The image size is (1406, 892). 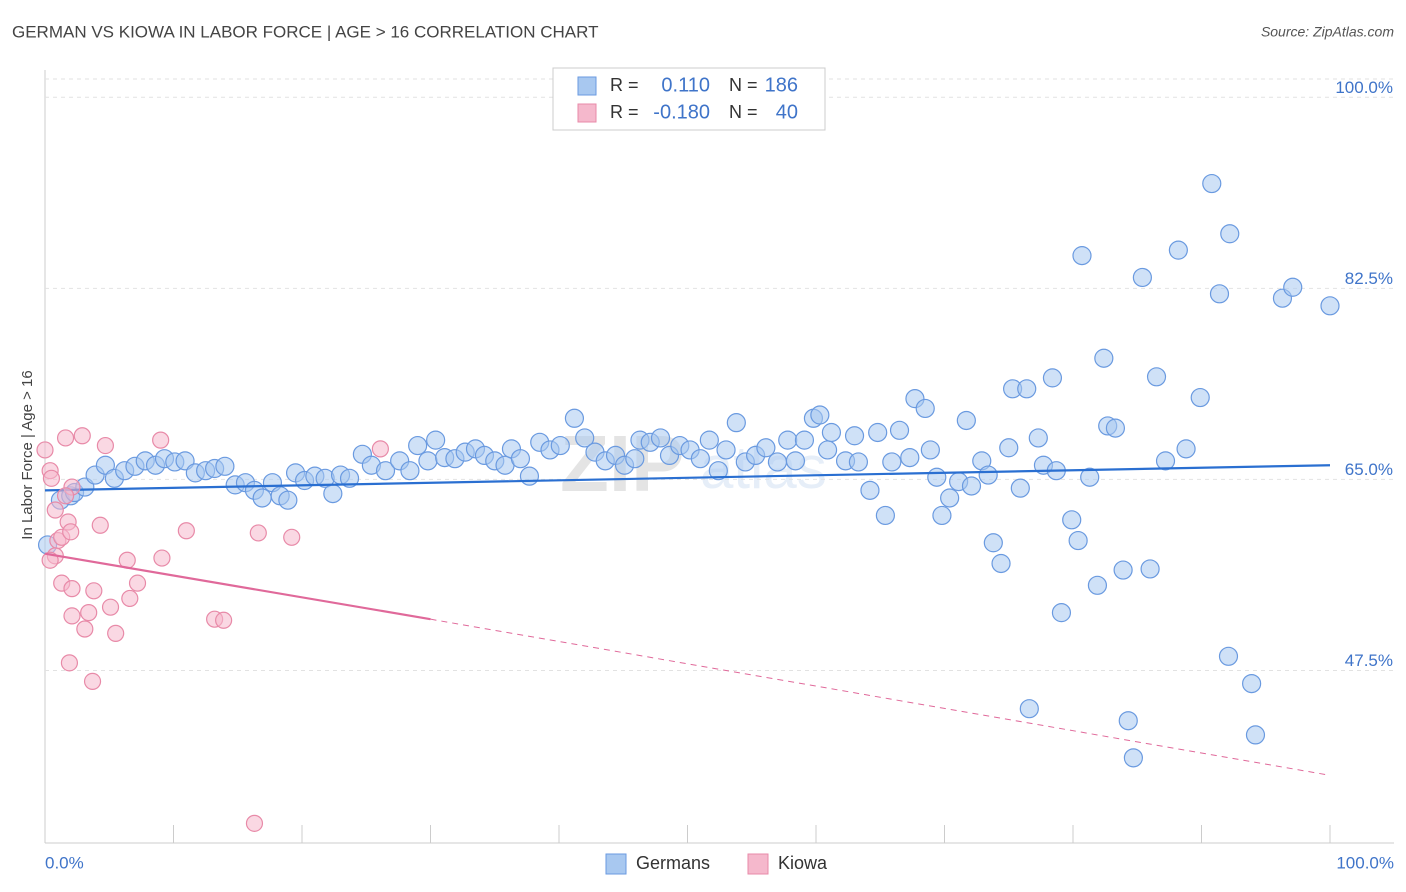 What do you see at coordinates (64, 862) in the screenshot?
I see `x-tick-label: 0.0%` at bounding box center [64, 862].